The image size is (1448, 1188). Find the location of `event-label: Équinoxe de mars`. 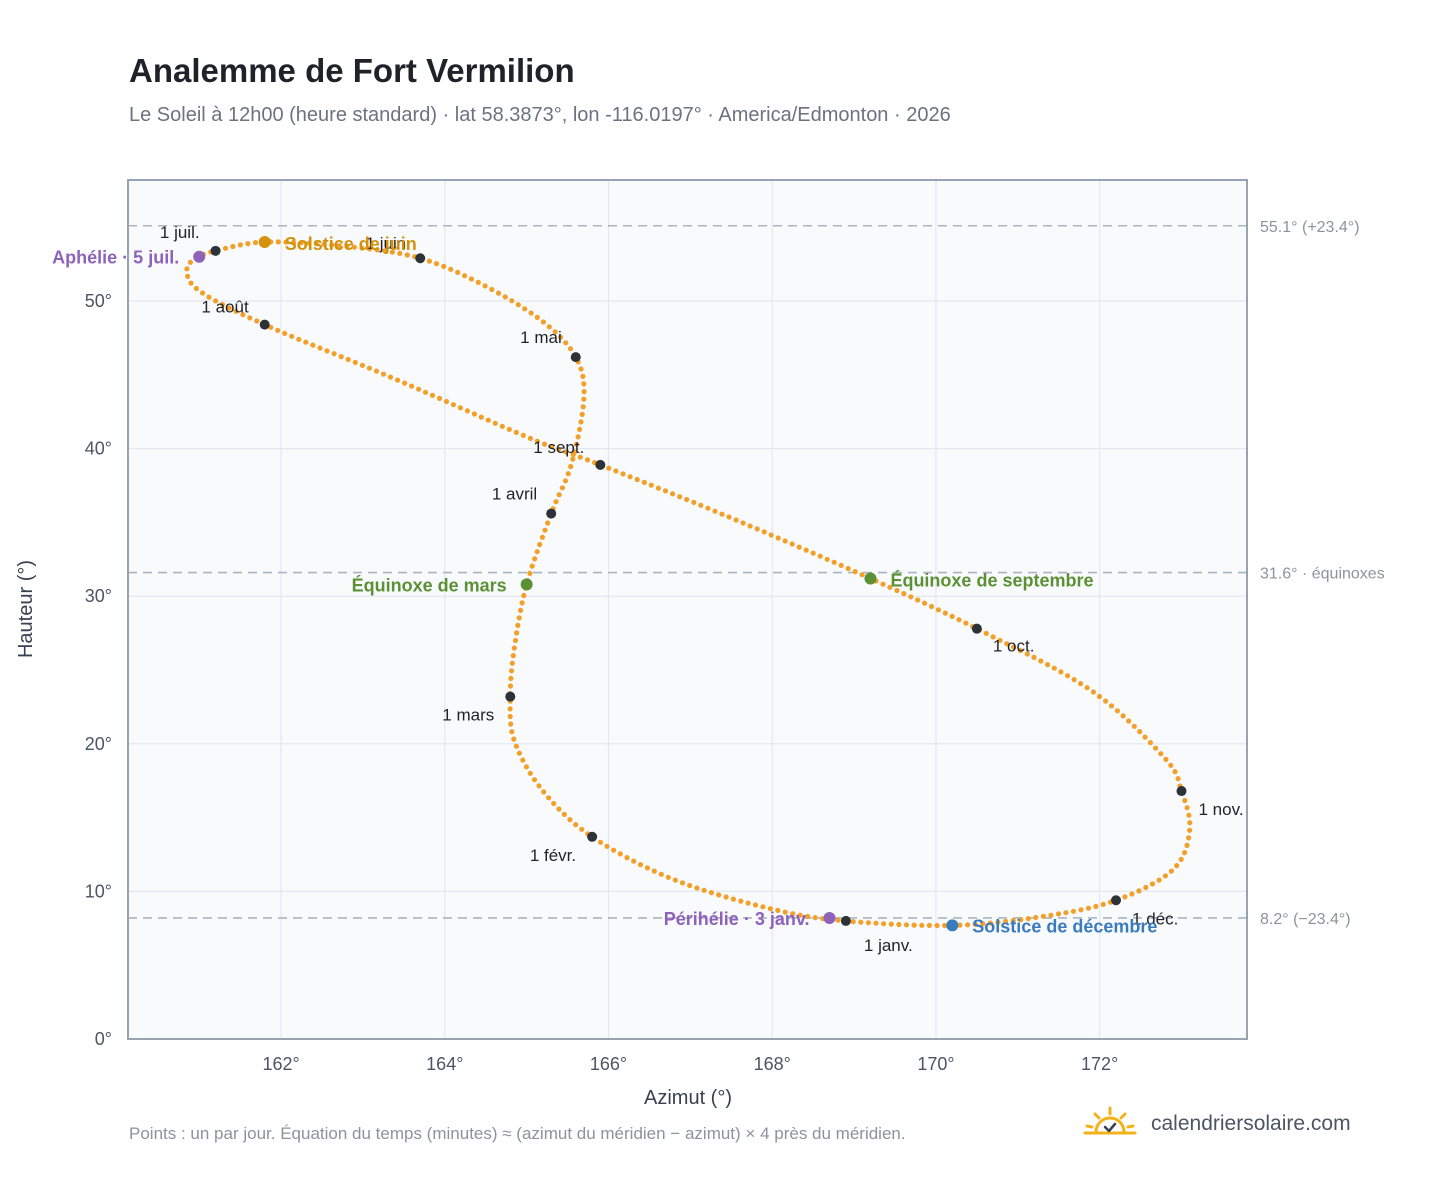

event-label: Équinoxe de mars is located at coordinates (429, 584).